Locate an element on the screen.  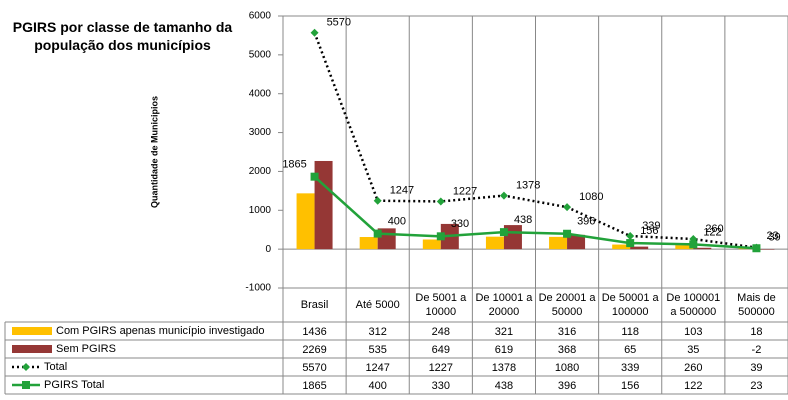
table-cell: 312 is located at coordinates (378, 332).